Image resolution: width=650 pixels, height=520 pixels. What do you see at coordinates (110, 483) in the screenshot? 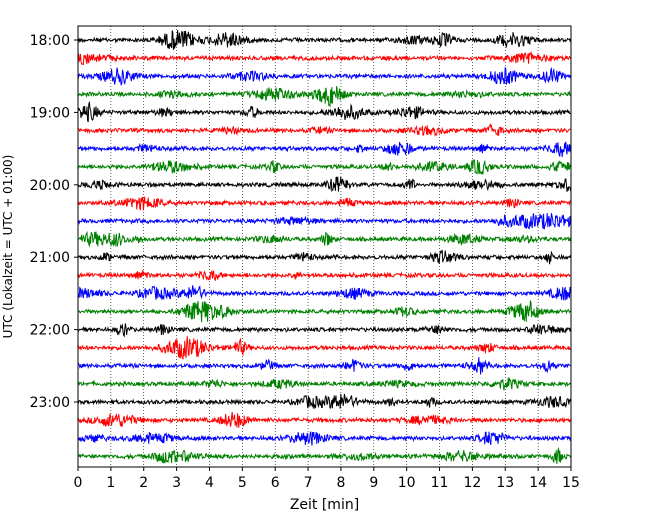
I see `x-tick-label: 1` at bounding box center [110, 483].